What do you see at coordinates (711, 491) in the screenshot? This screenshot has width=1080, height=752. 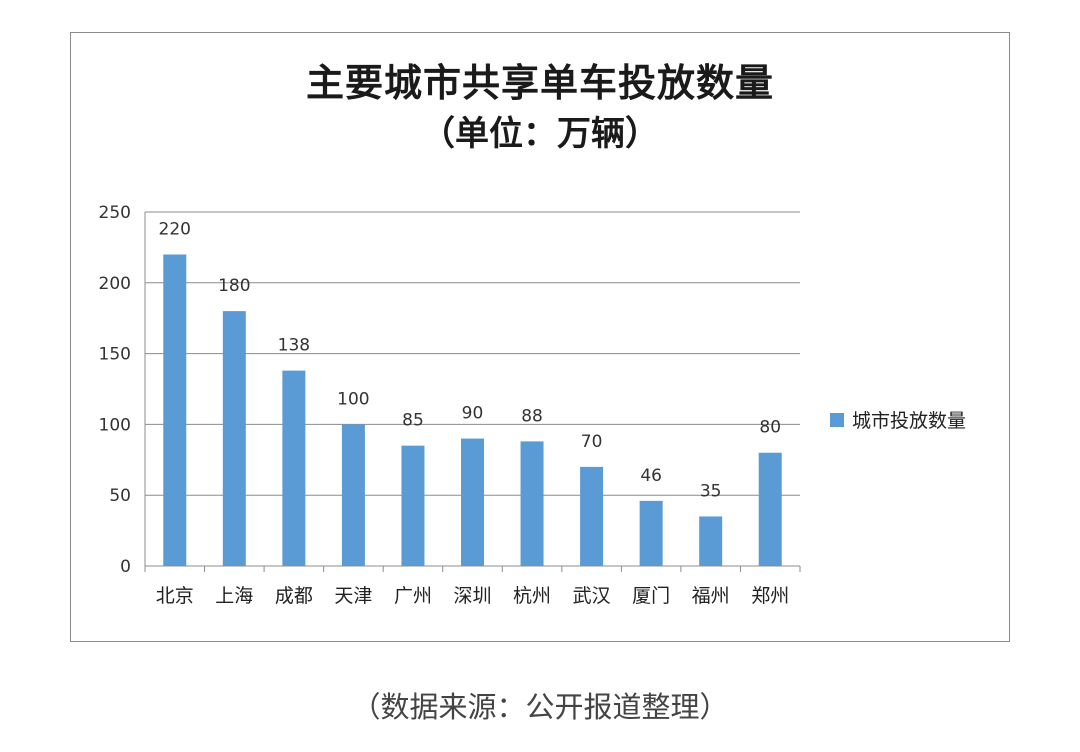 I see `data-label: 35` at bounding box center [711, 491].